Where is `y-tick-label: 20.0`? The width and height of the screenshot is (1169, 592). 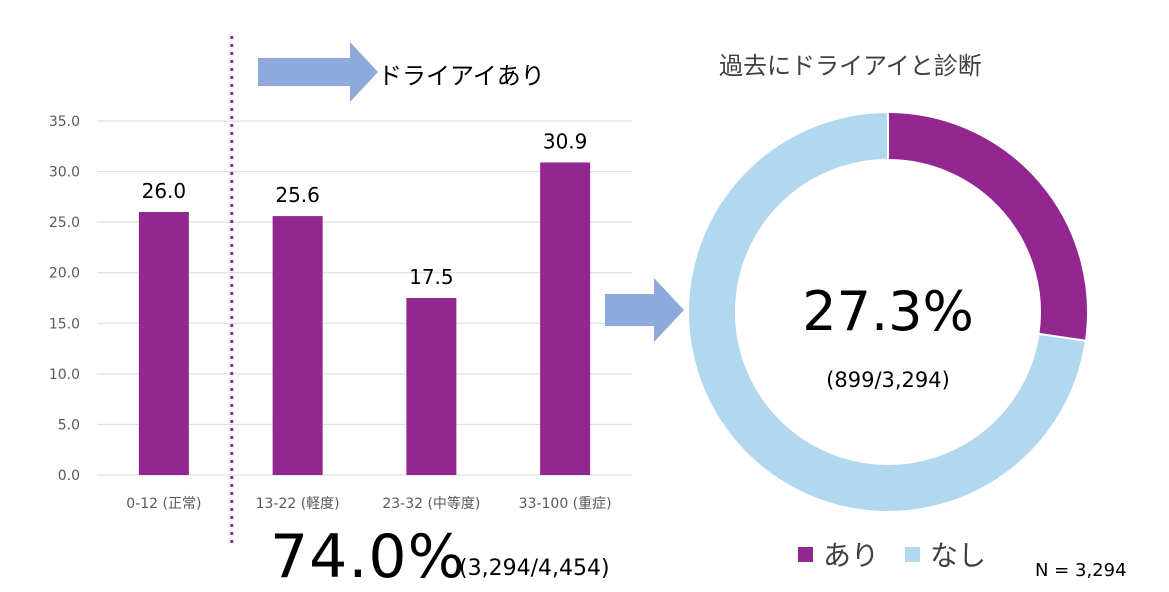
y-tick-label: 20.0 is located at coordinates (64, 274).